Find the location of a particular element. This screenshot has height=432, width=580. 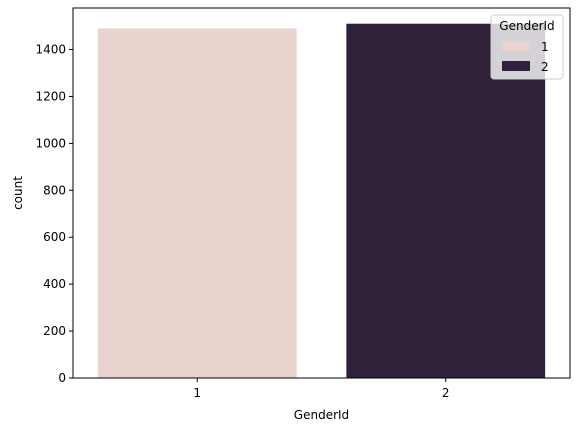

x-tick-label: 2 is located at coordinates (446, 393).